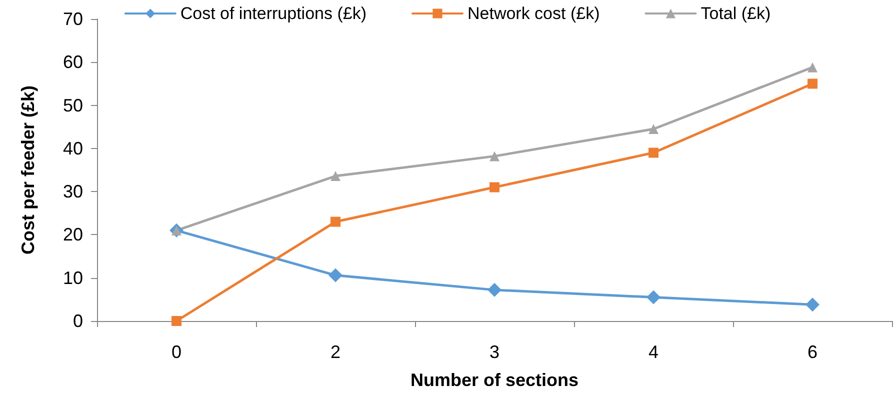 Image resolution: width=895 pixels, height=410 pixels. Describe the element at coordinates (72, 105) in the screenshot. I see `y-tick-label: 50` at that location.